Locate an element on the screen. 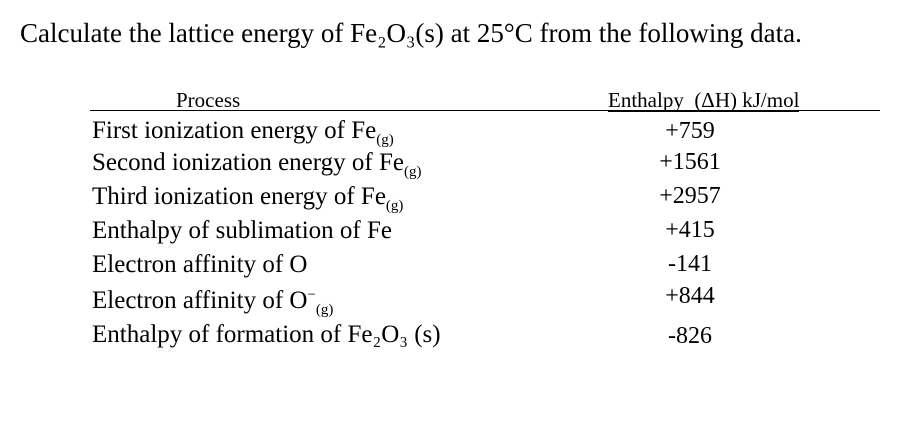 The width and height of the screenshot is (906, 444). process-cell: First ionization energy of Fe(g) is located at coordinates (243, 132).